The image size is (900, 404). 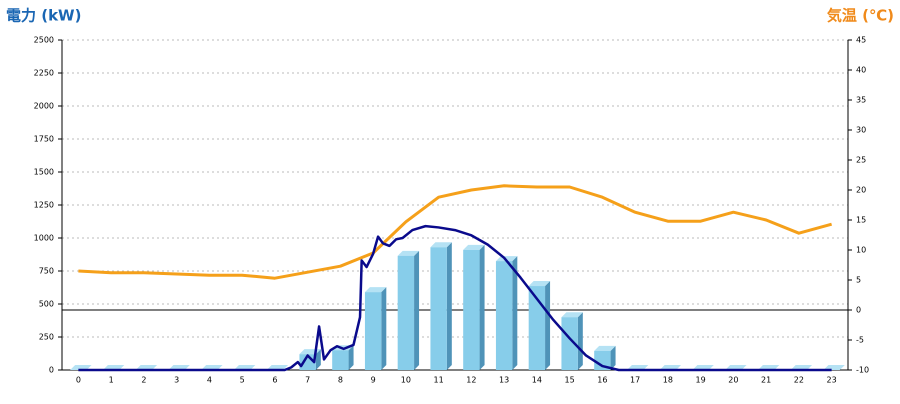 I want to click on y2-tick-label: -5, so click(x=860, y=340).